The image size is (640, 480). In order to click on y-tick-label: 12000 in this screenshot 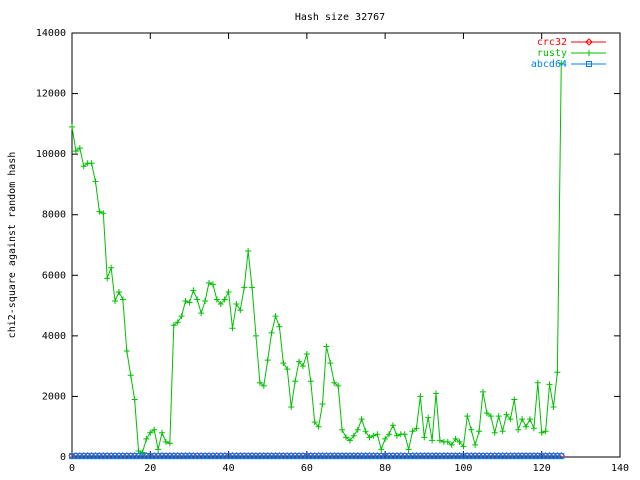, I will do `click(51, 94)`.